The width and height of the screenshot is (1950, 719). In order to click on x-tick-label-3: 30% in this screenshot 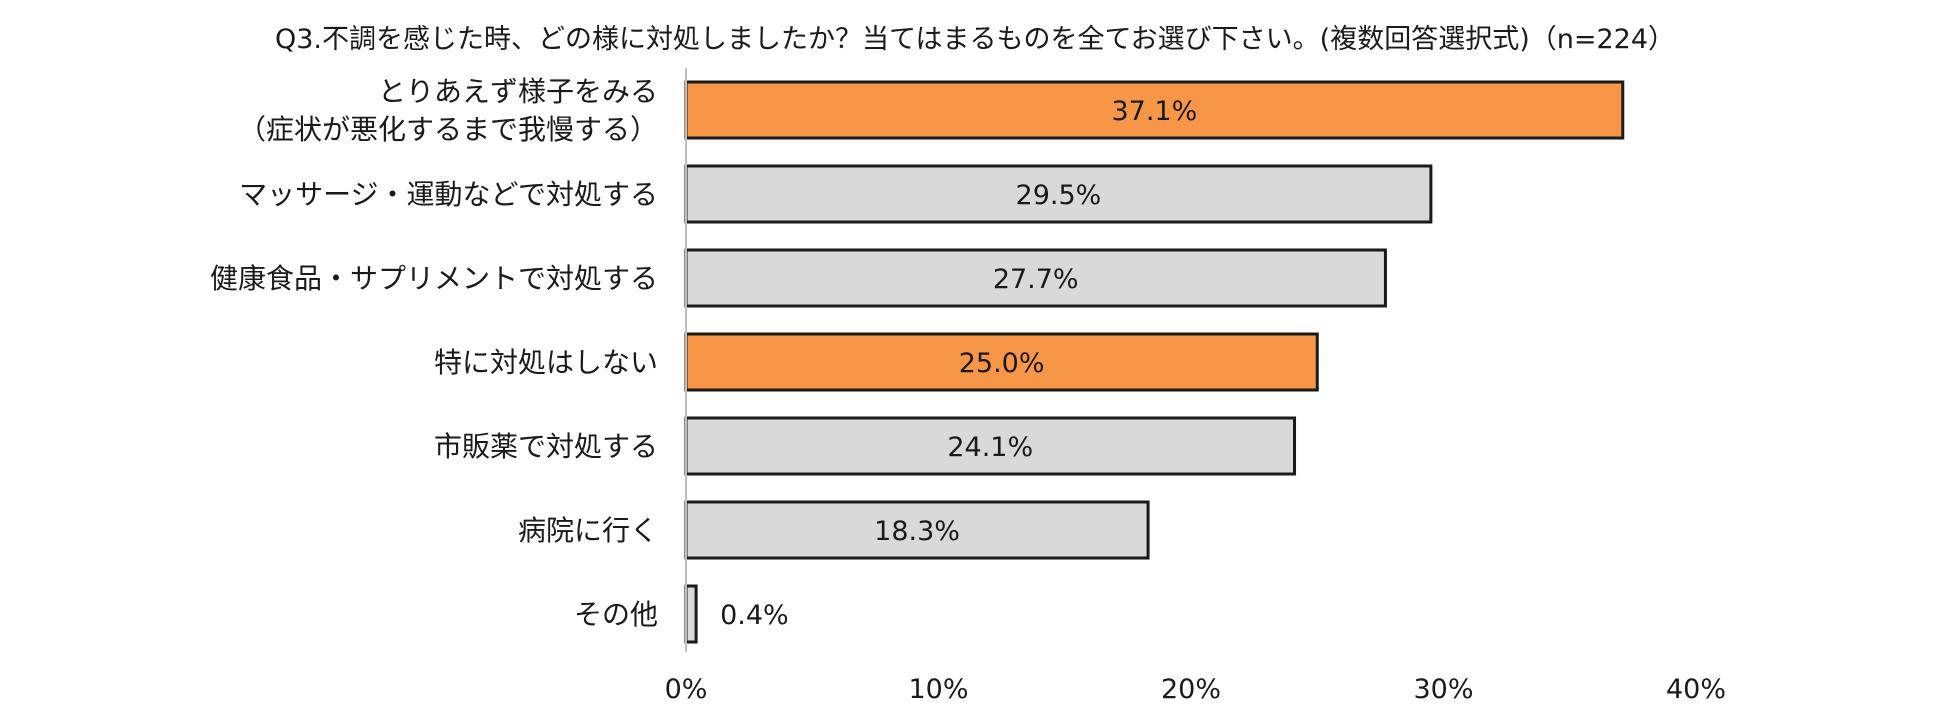, I will do `click(1443, 689)`.